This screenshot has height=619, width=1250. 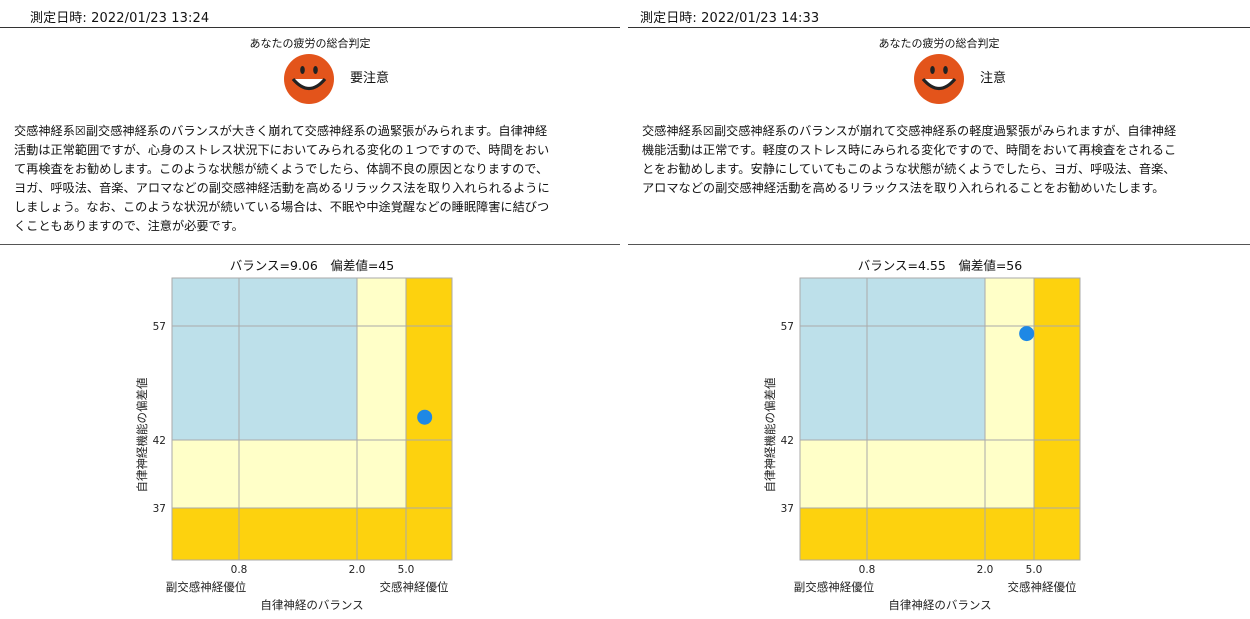 What do you see at coordinates (370, 78) in the screenshot?
I see `verdict-label: 要注意` at bounding box center [370, 78].